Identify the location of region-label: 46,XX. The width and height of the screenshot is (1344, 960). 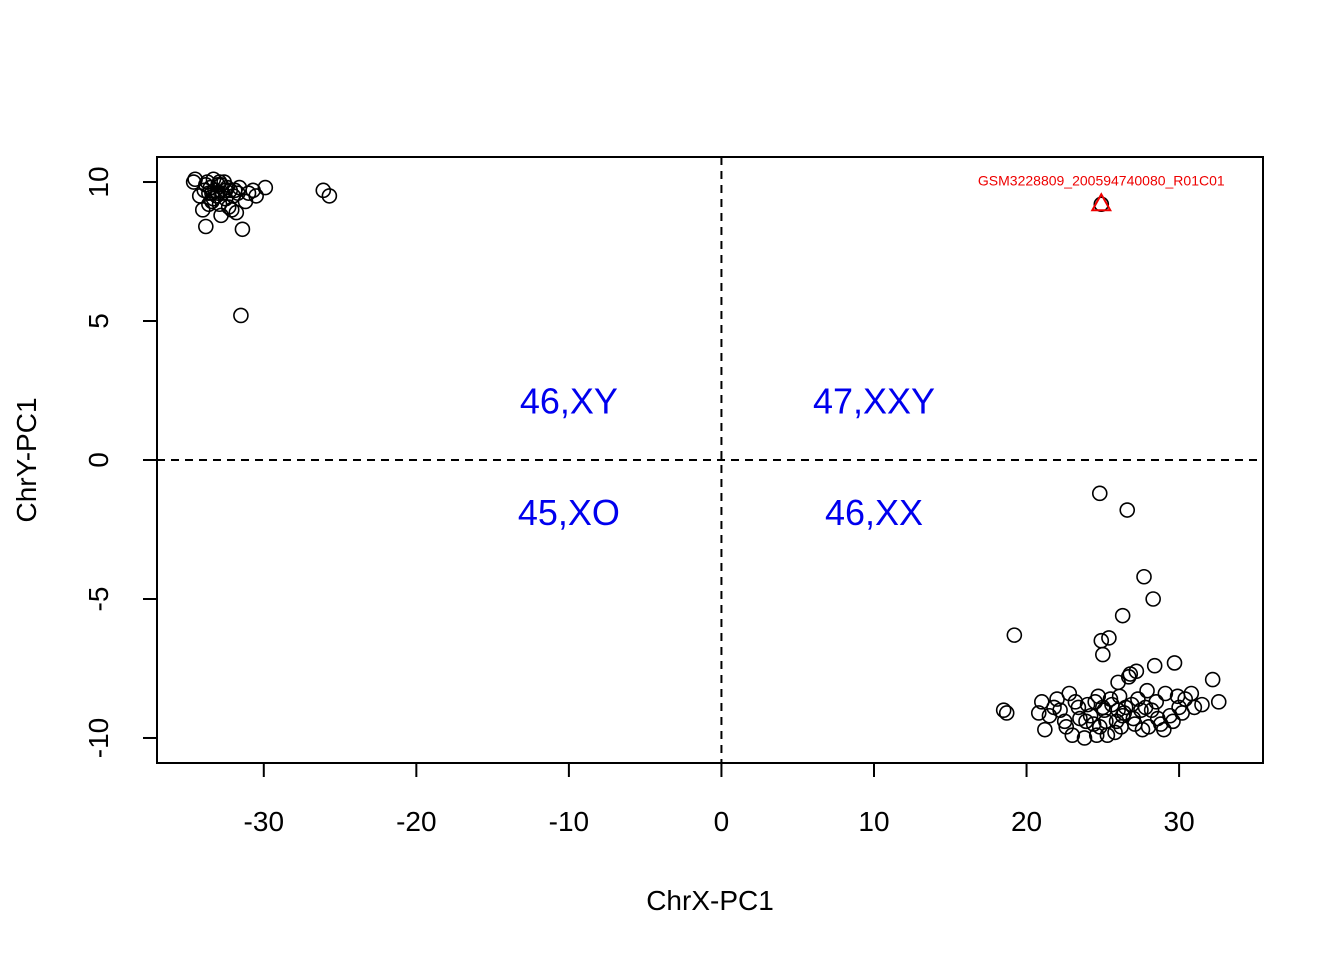
(874, 512).